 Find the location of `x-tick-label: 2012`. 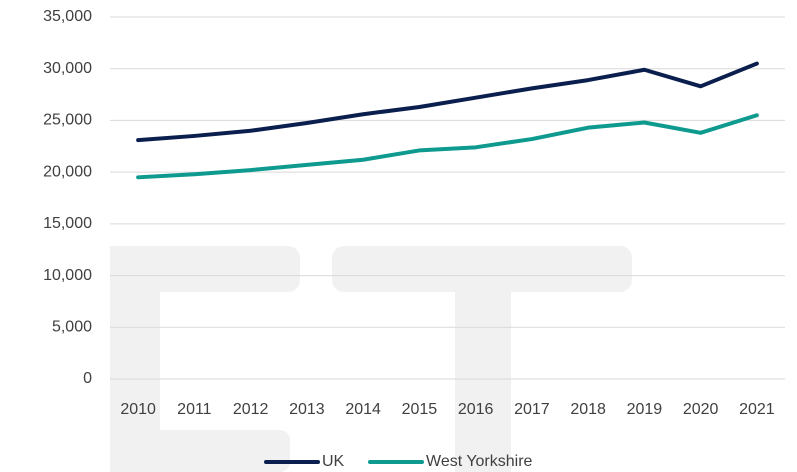

x-tick-label: 2012 is located at coordinates (251, 409).